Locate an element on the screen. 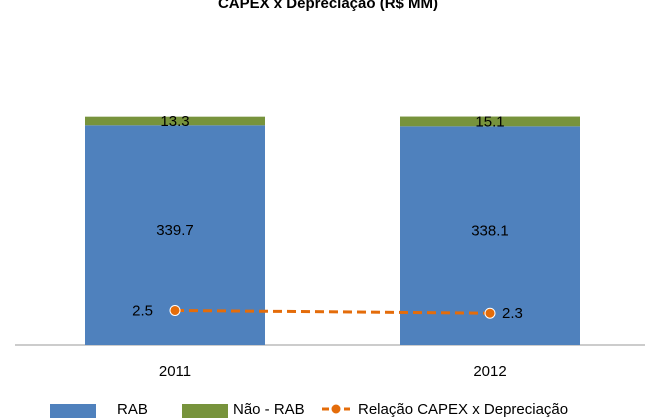 The image size is (656, 420). data-label: 2.3 is located at coordinates (512, 313).